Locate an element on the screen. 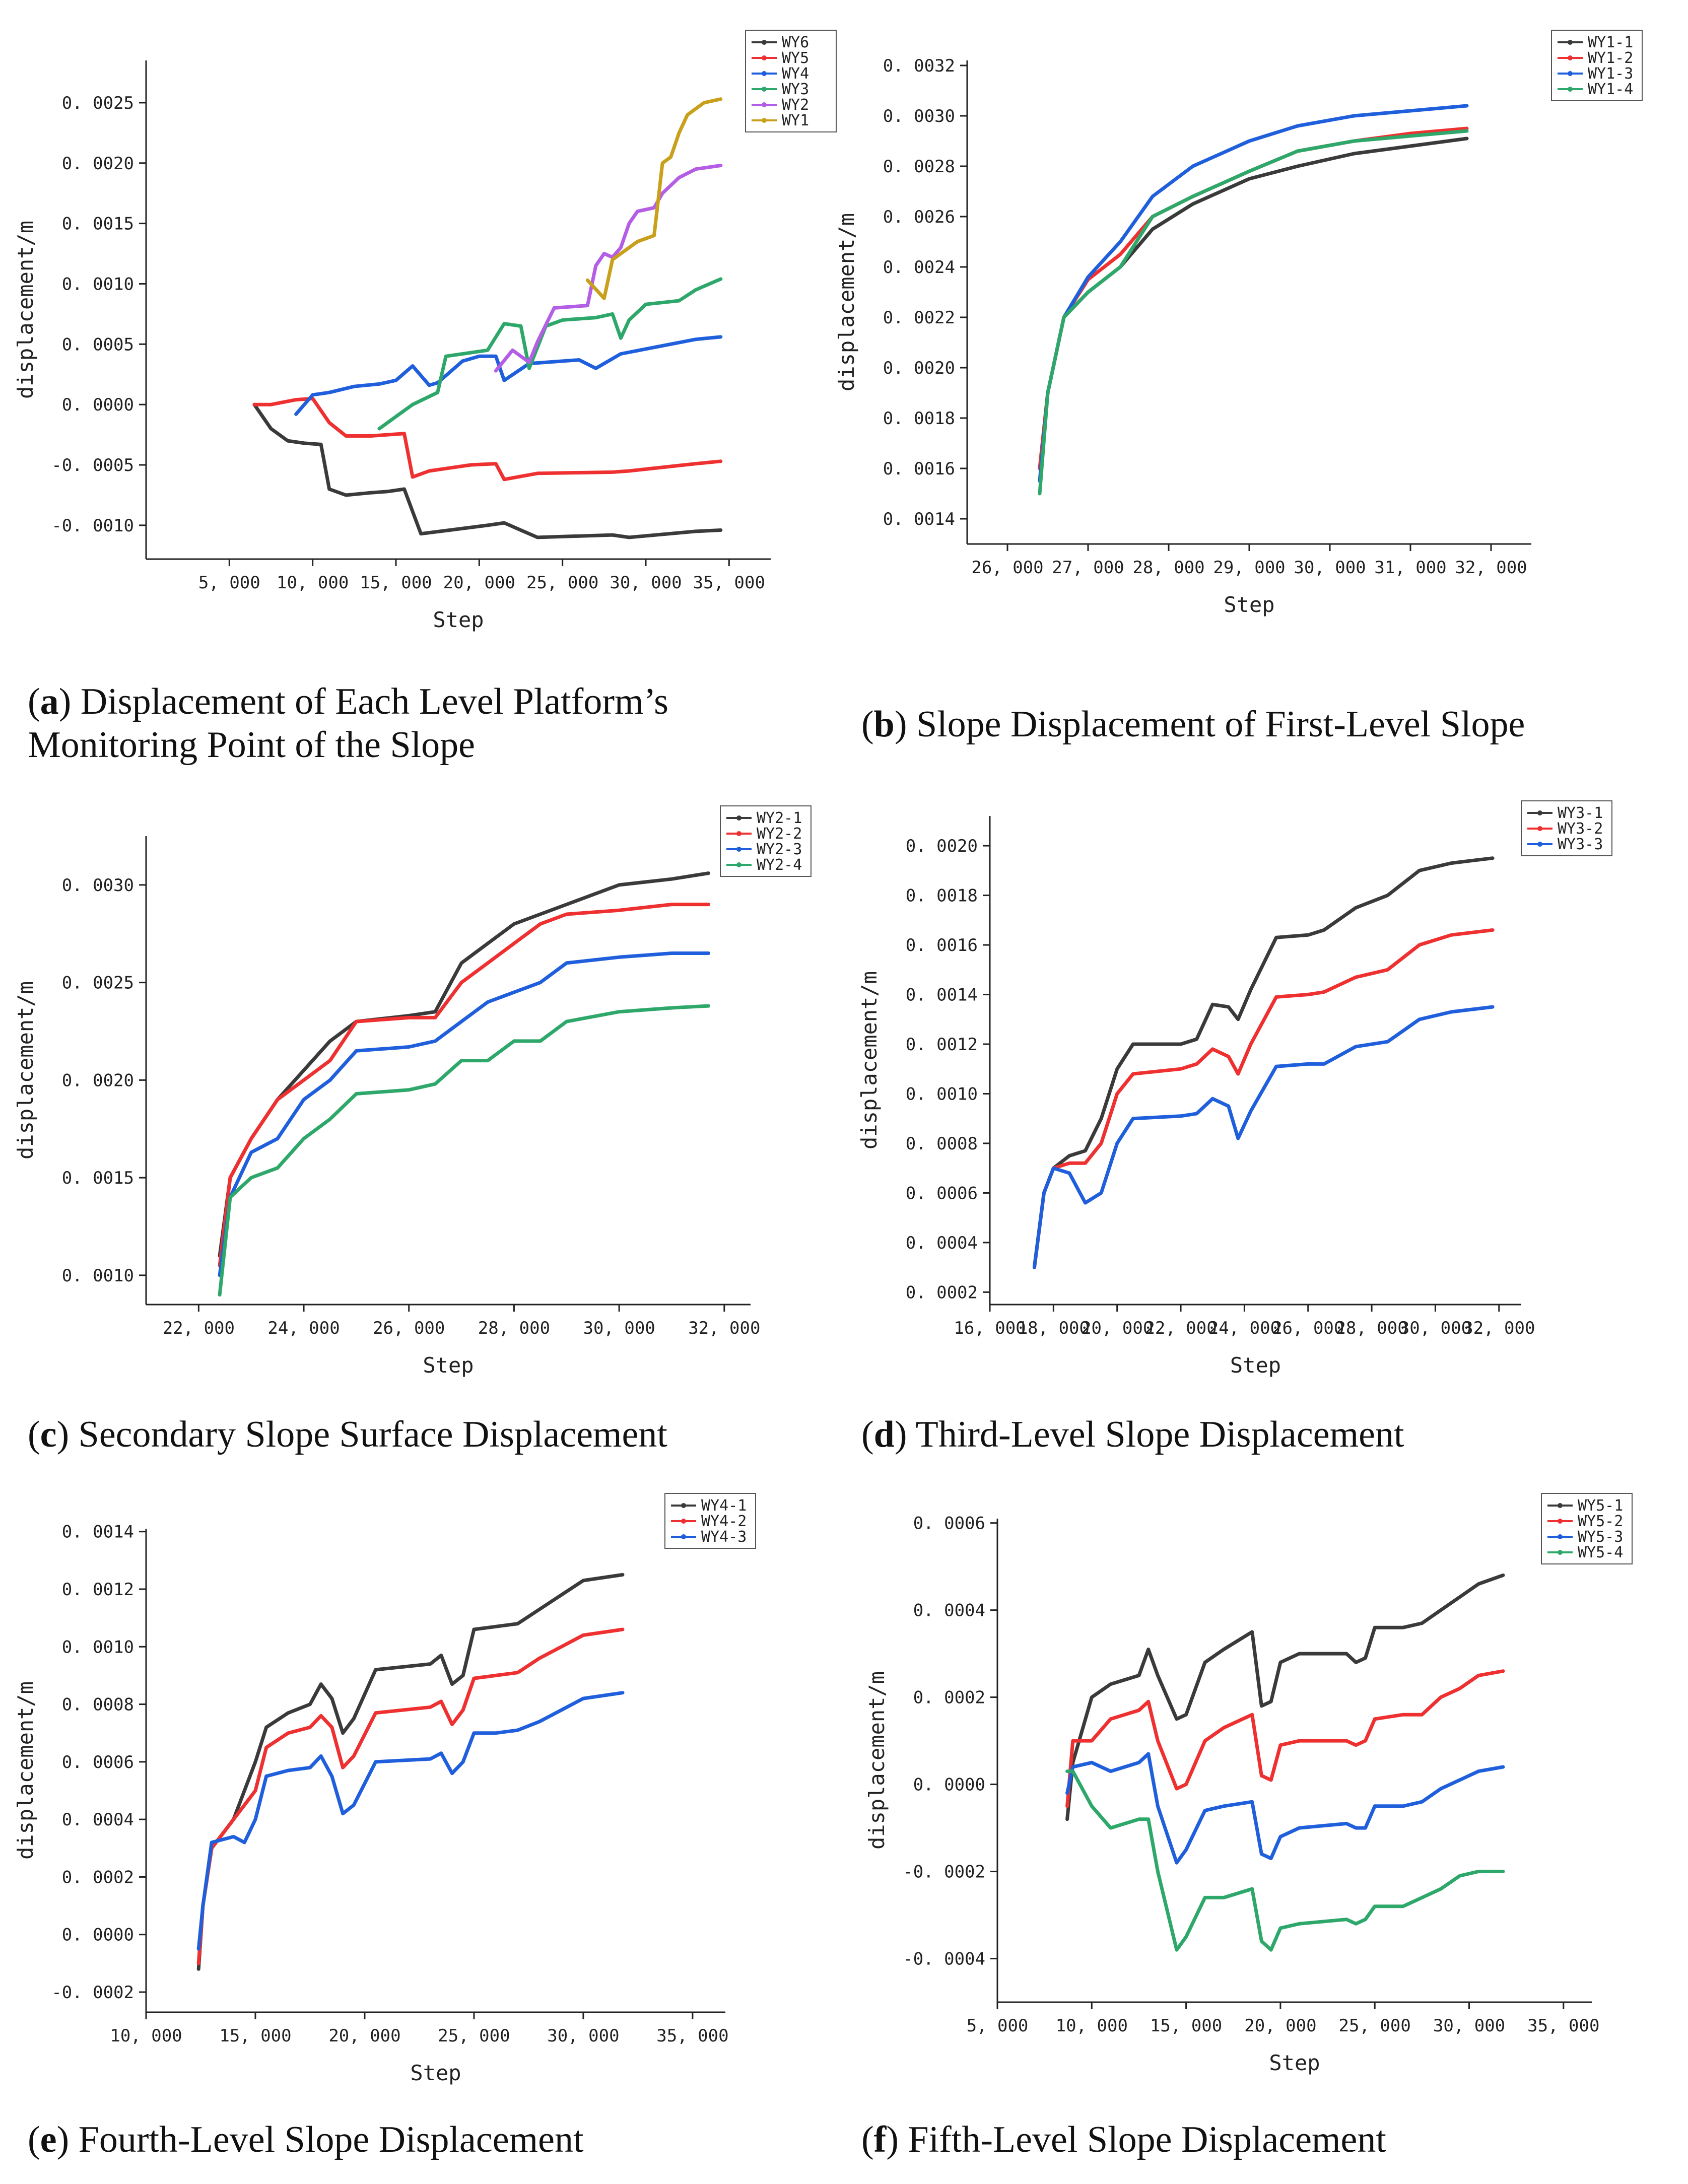  caption-letter: f is located at coordinates (880, 2139).